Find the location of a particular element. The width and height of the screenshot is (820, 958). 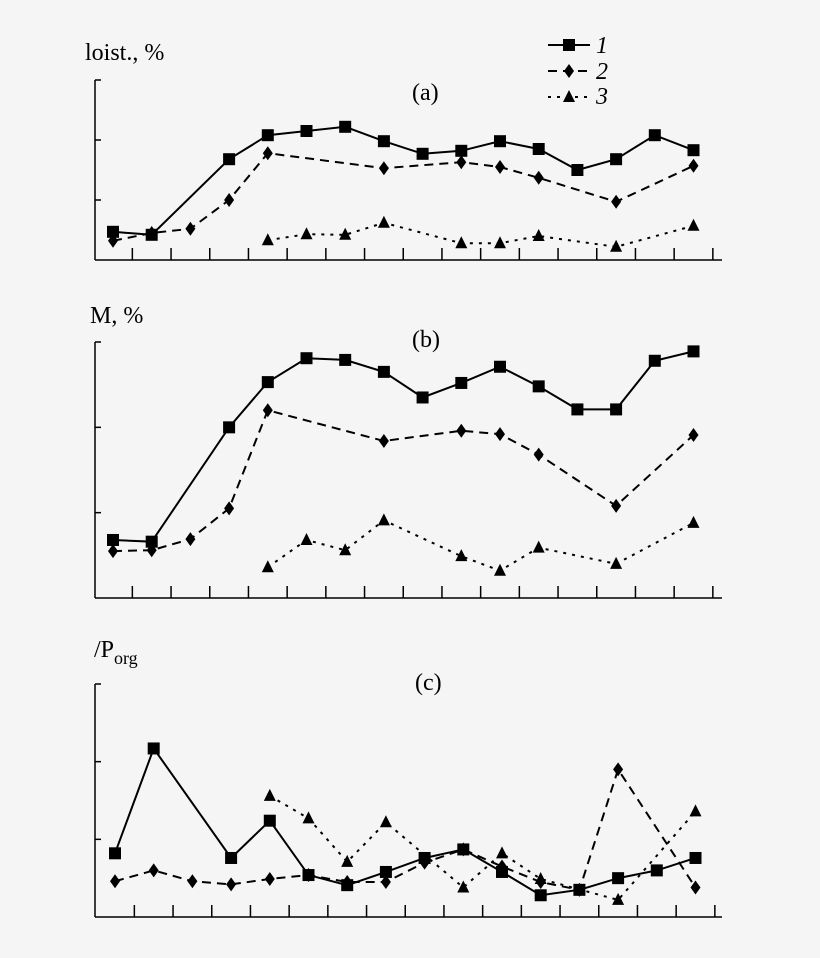

legend-label-1: 1 is located at coordinates (602, 46).